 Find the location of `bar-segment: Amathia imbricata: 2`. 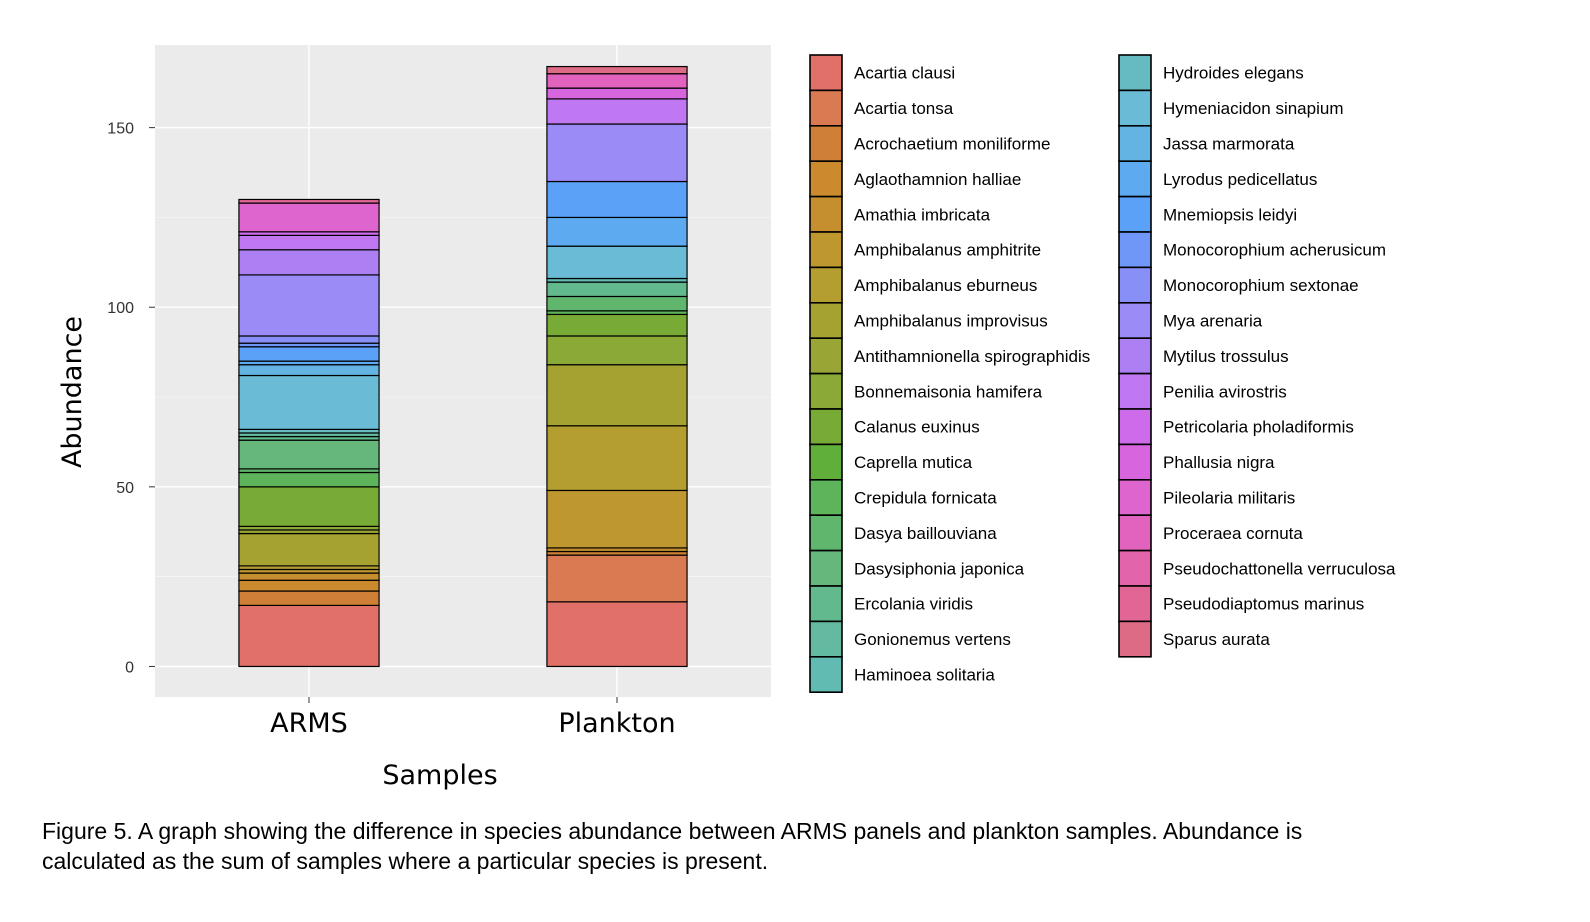

bar-segment: Amathia imbricata: 2 is located at coordinates (309, 576).